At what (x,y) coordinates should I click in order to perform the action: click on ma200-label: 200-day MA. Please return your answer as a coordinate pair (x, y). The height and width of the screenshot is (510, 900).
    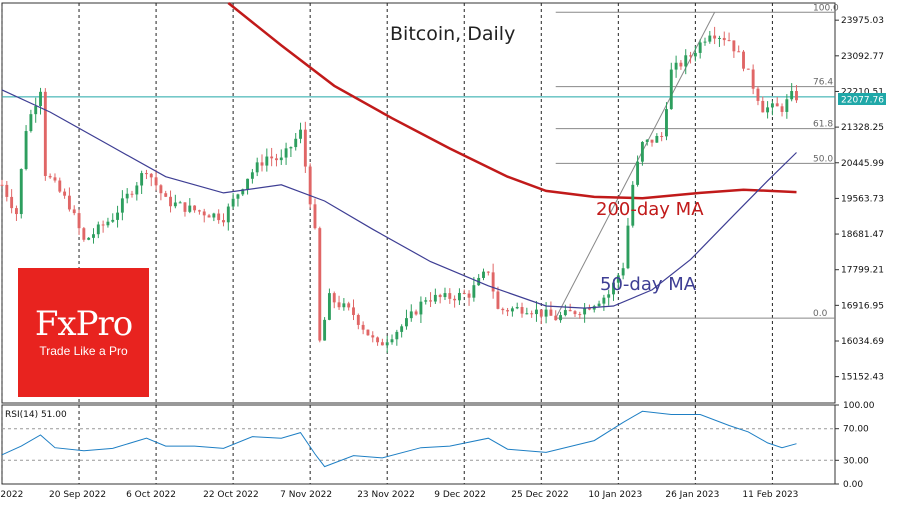
    Looking at the image, I should click on (650, 209).